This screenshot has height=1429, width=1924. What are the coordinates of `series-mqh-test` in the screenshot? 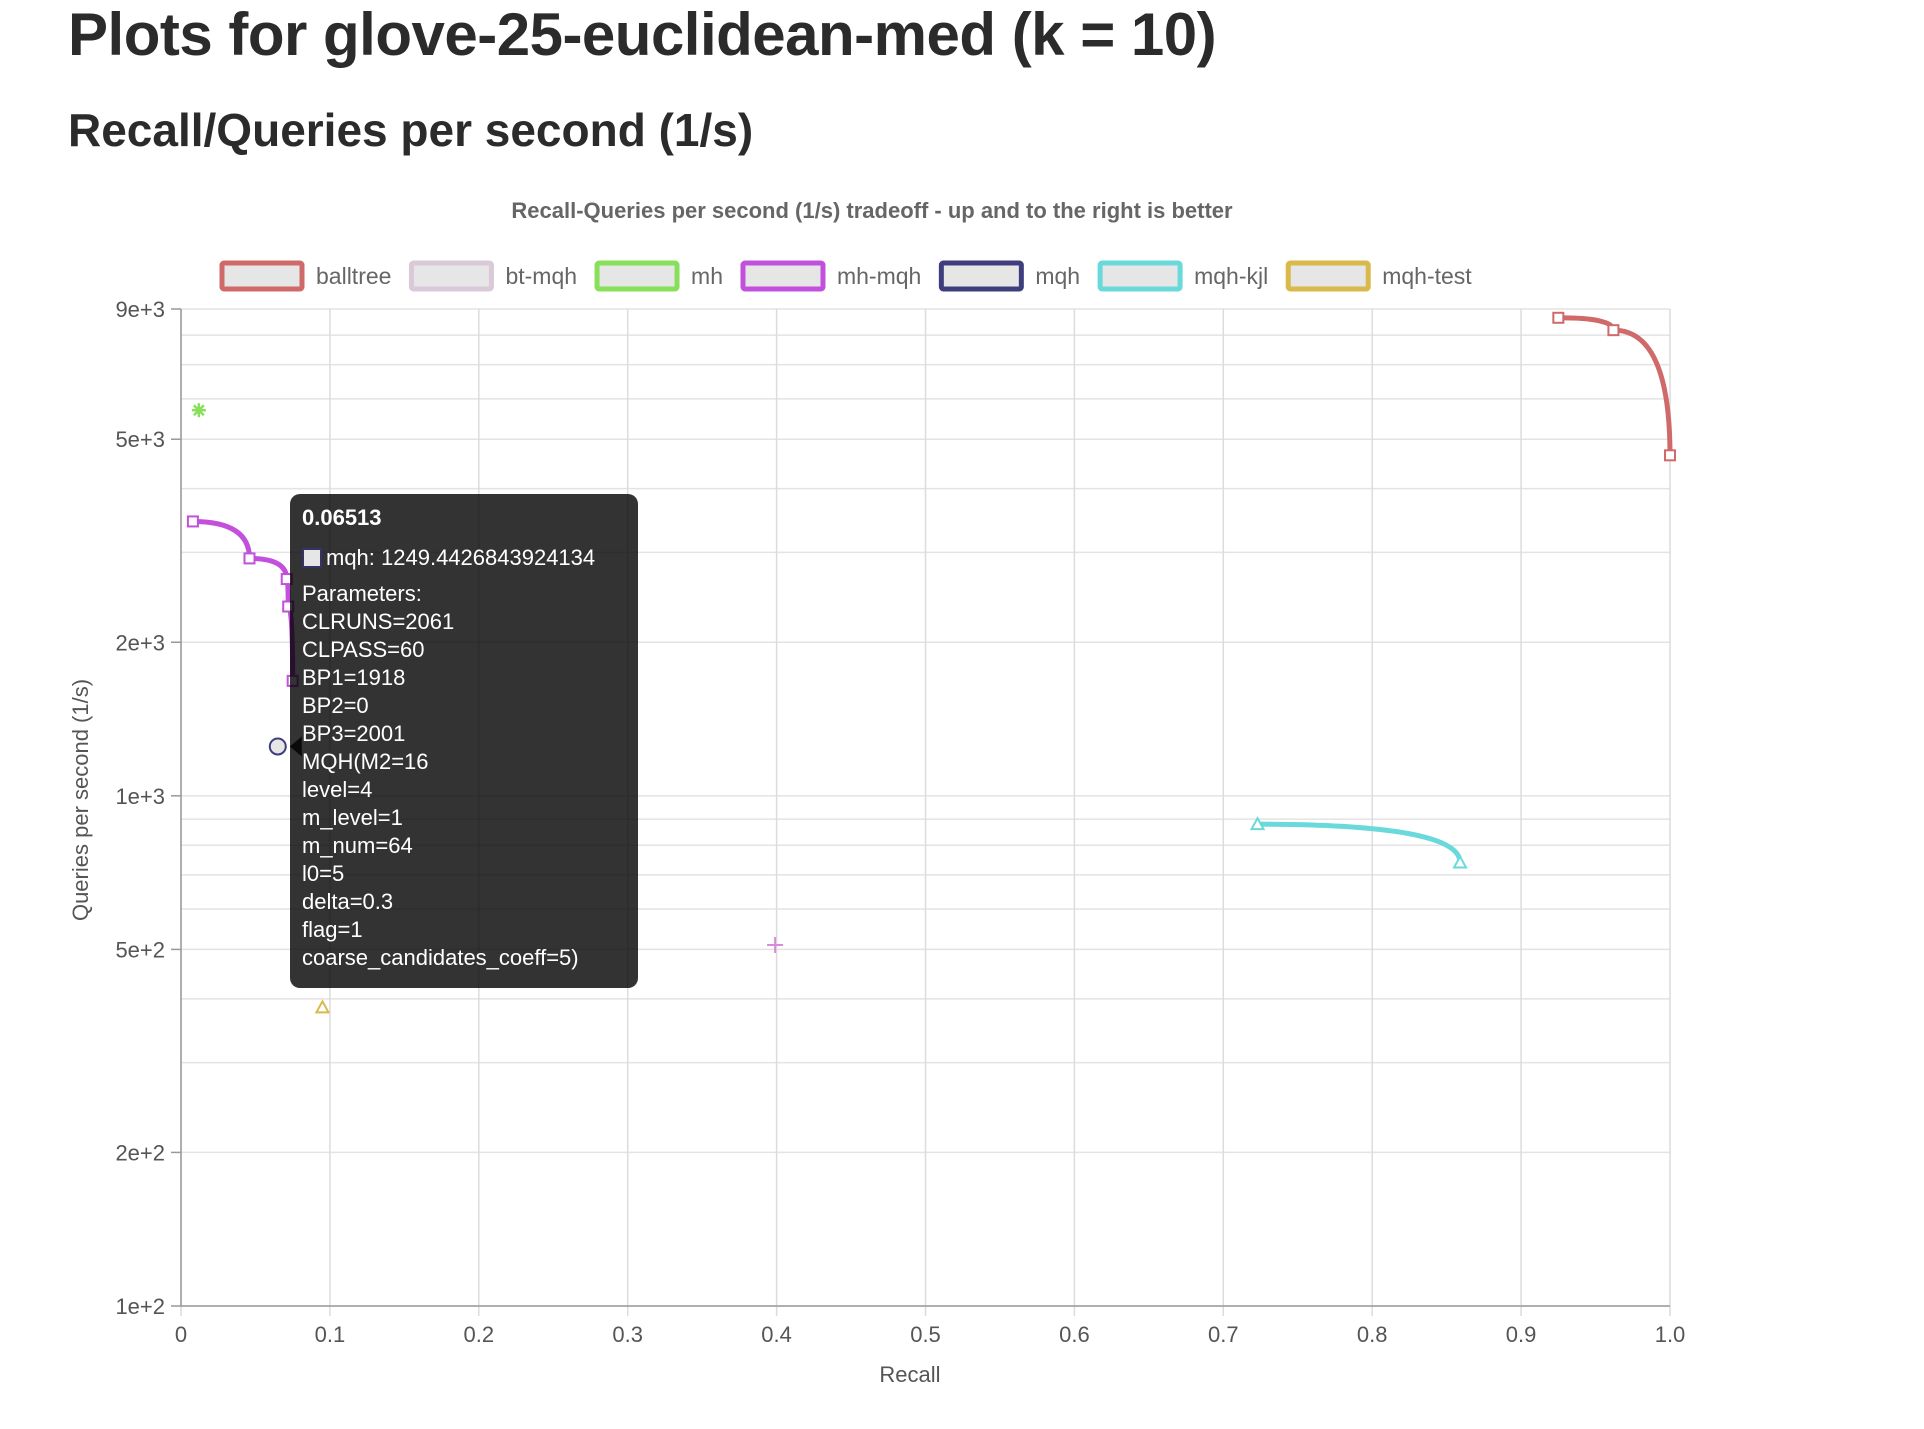 It's located at (322, 1006).